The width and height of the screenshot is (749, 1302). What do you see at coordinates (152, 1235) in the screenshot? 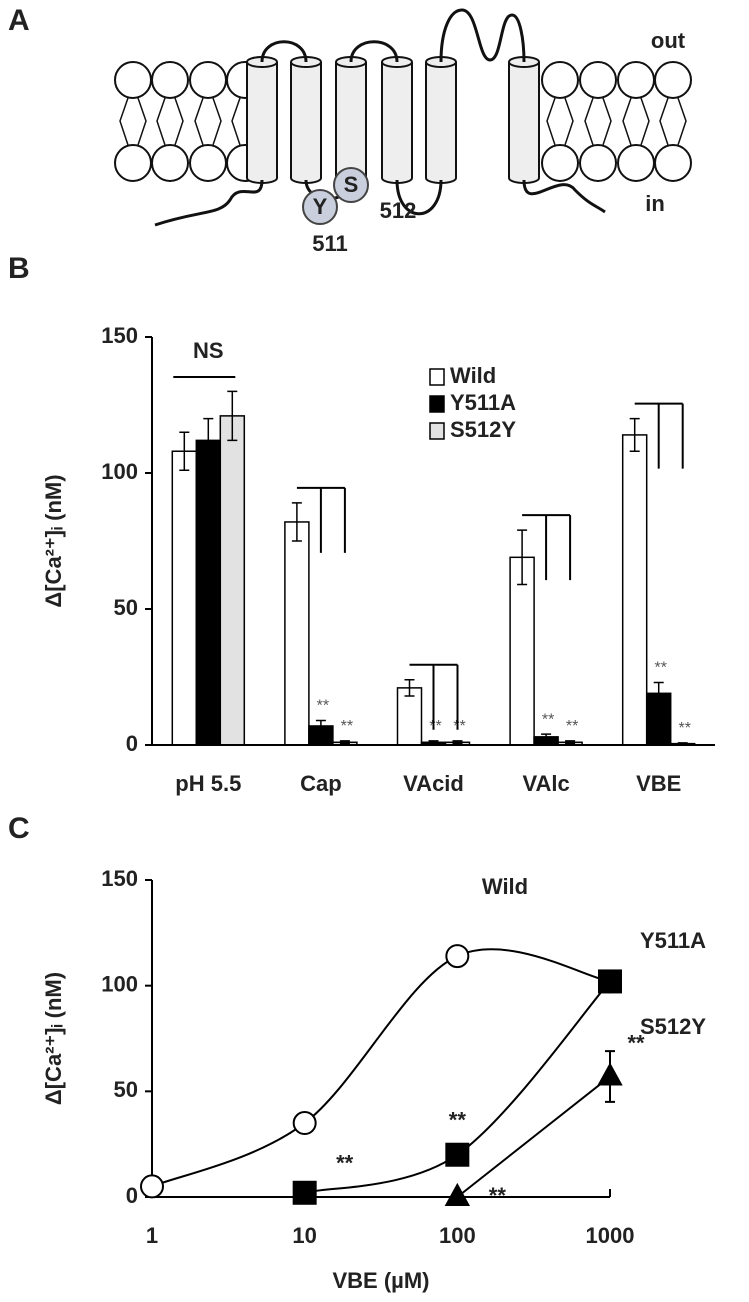
I see `x-tick-label: 1` at bounding box center [152, 1235].